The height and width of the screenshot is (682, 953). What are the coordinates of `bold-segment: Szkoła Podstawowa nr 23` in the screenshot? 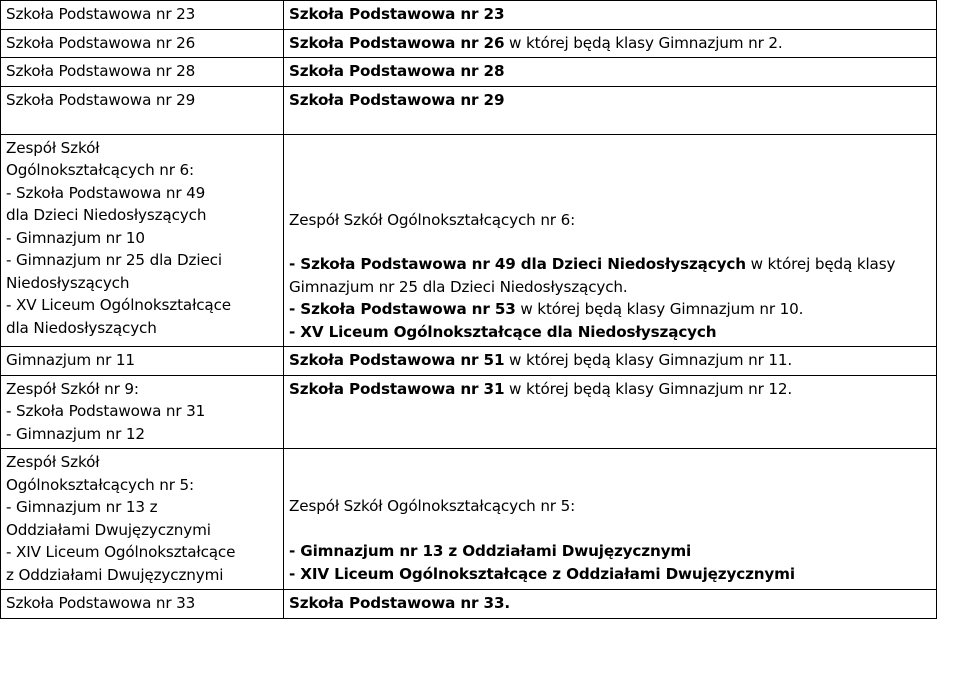 It's located at (397, 14).